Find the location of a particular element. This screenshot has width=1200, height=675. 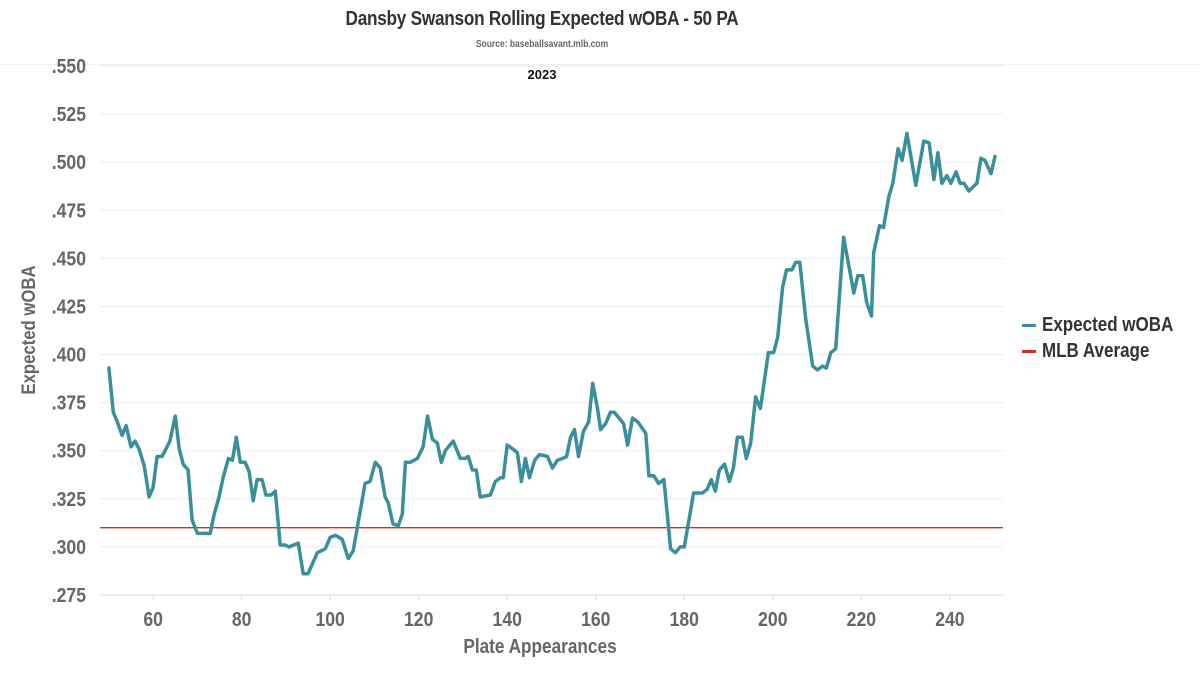

y-tick-label: .400 is located at coordinates (69, 354).